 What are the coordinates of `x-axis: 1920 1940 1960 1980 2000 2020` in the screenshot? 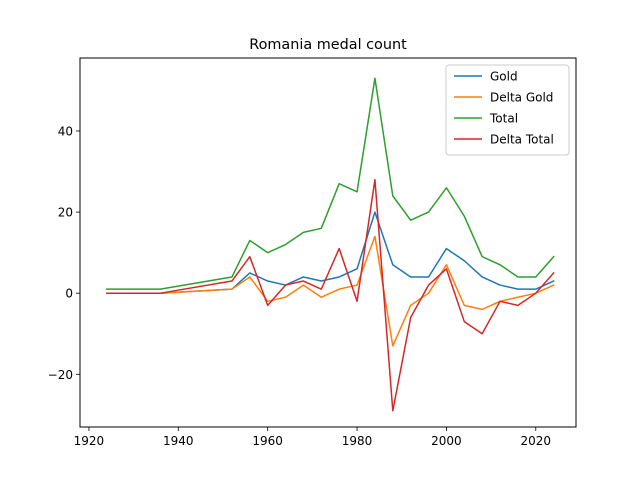 It's located at (312, 437).